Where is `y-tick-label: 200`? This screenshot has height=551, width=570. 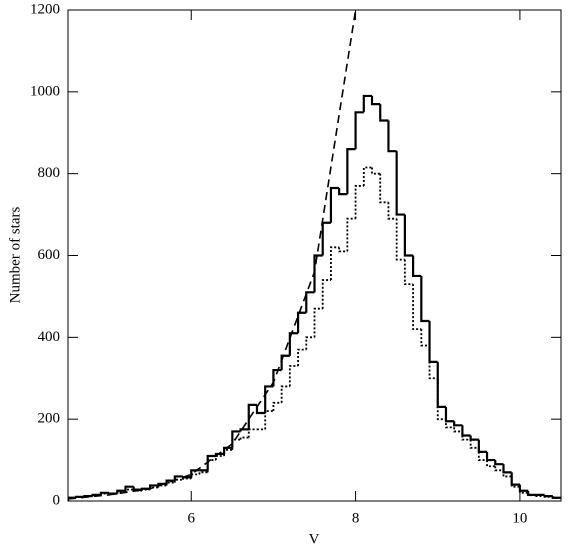
y-tick-label: 200 is located at coordinates (49, 419).